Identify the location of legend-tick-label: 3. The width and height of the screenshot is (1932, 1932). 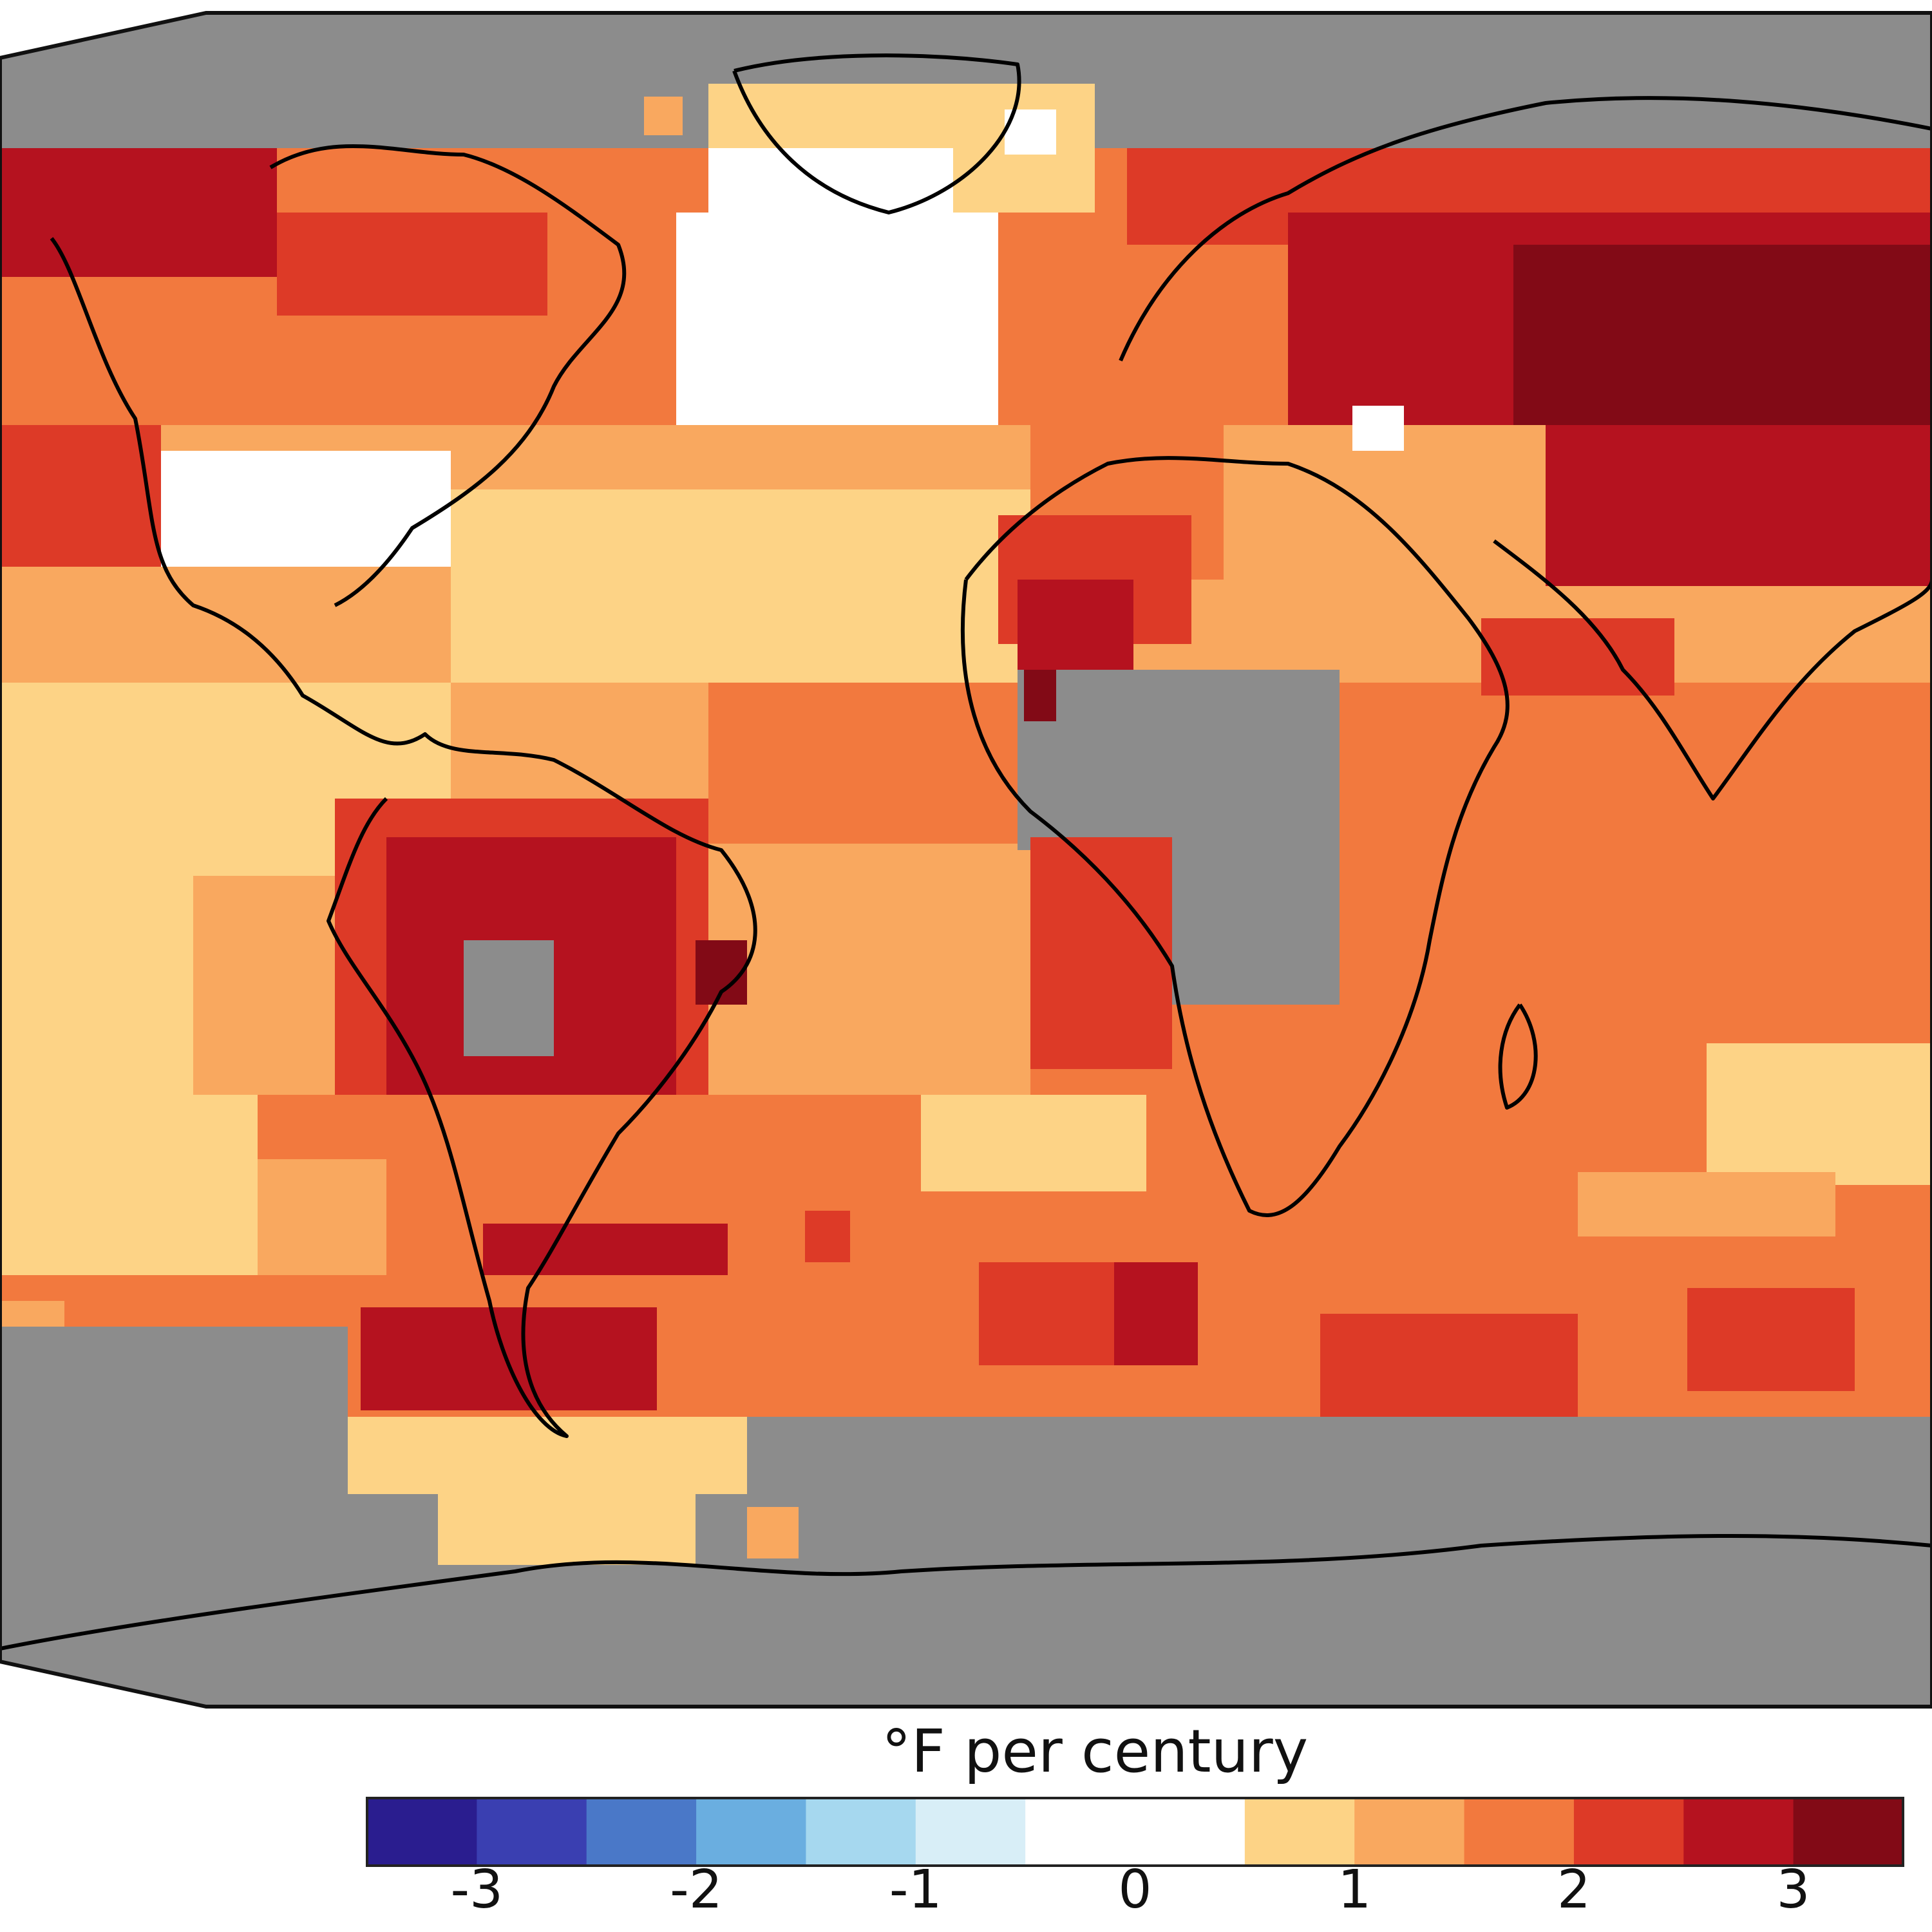
(1793, 1890).